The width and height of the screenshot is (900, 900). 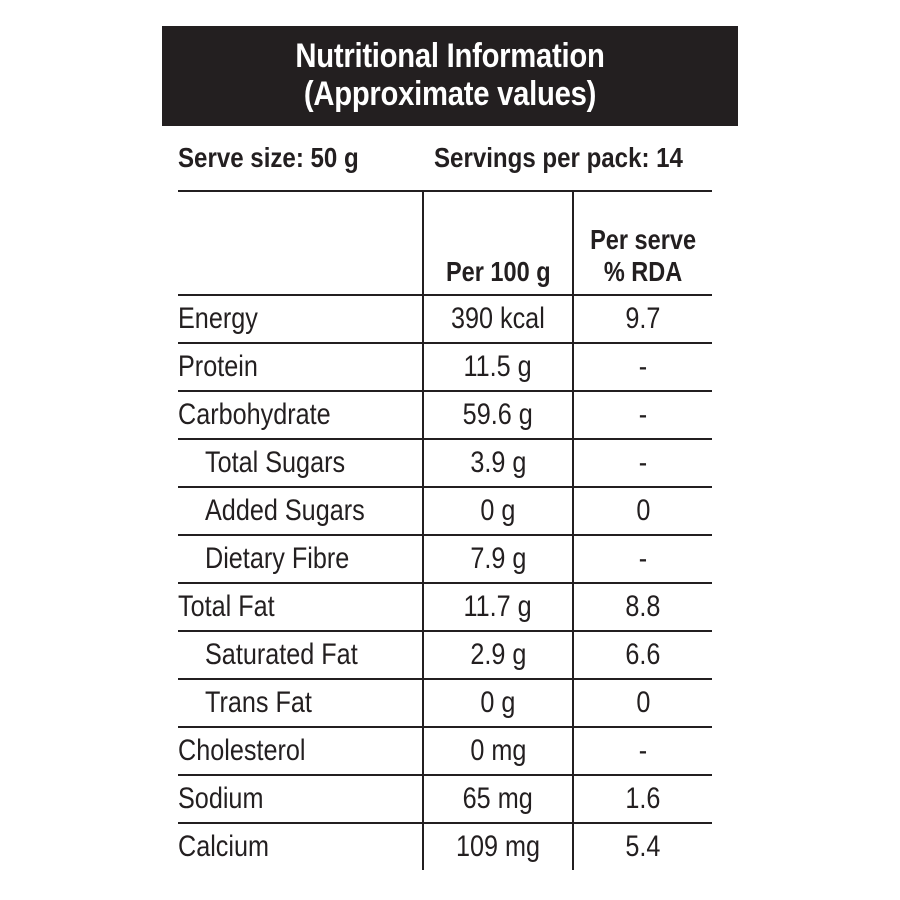 I want to click on per-100g-value: 3.9 g, so click(x=498, y=462).